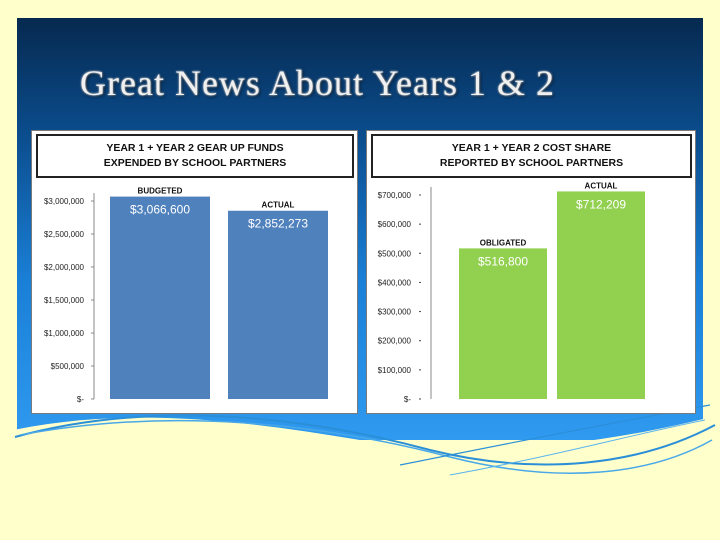 The width and height of the screenshot is (720, 540). I want to click on category-label: OBLIGATED, so click(503, 242).